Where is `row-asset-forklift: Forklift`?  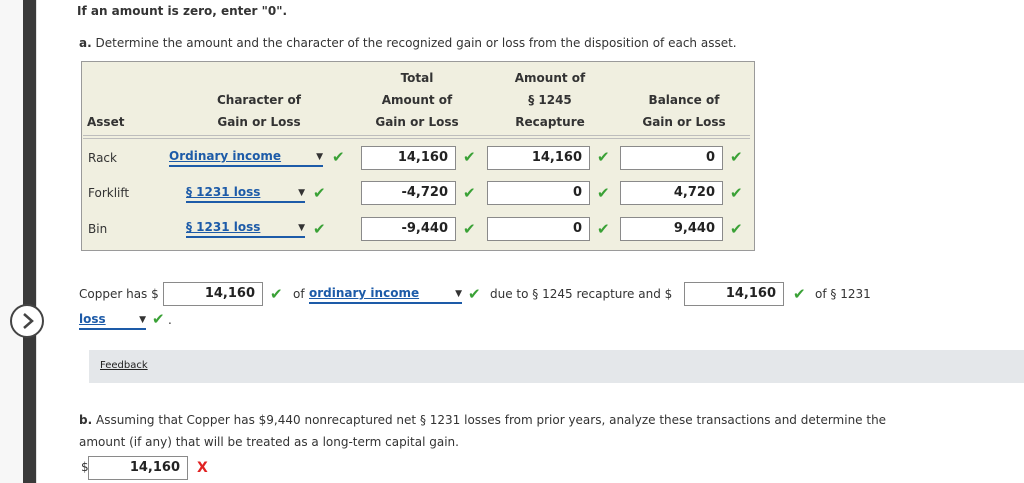
row-asset-forklift: Forklift is located at coordinates (109, 193).